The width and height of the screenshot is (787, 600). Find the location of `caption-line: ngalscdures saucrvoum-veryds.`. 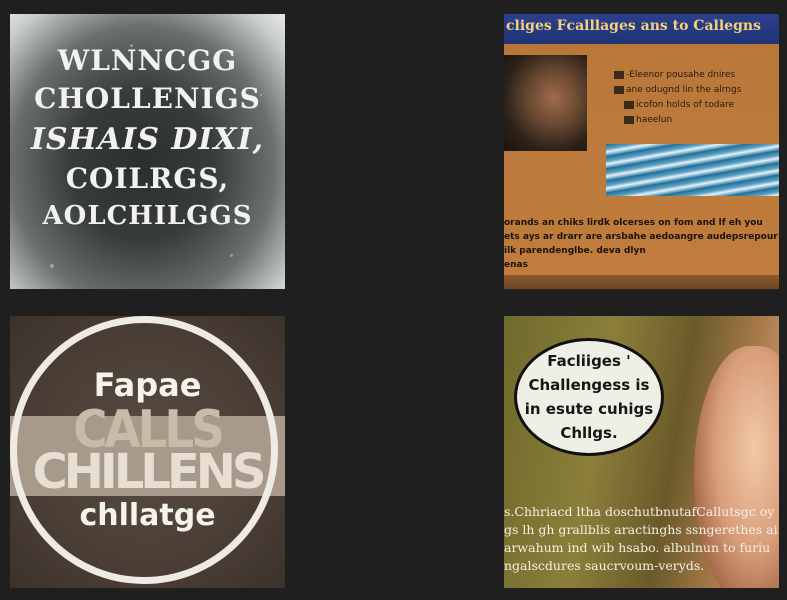

caption-line: ngalscdures saucrvoum-veryds. is located at coordinates (604, 565).